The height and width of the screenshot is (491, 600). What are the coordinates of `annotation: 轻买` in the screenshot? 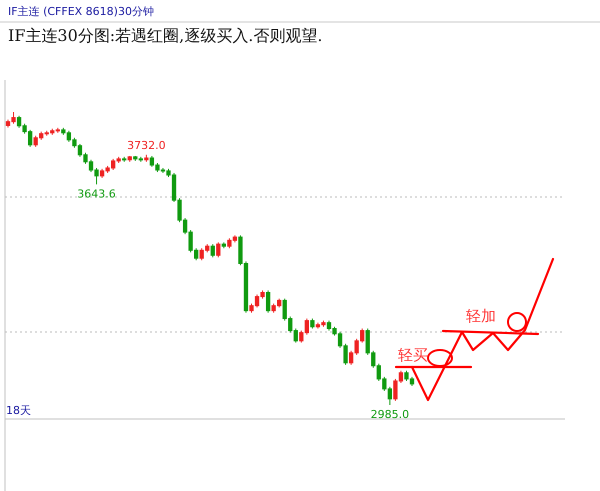 It's located at (413, 355).